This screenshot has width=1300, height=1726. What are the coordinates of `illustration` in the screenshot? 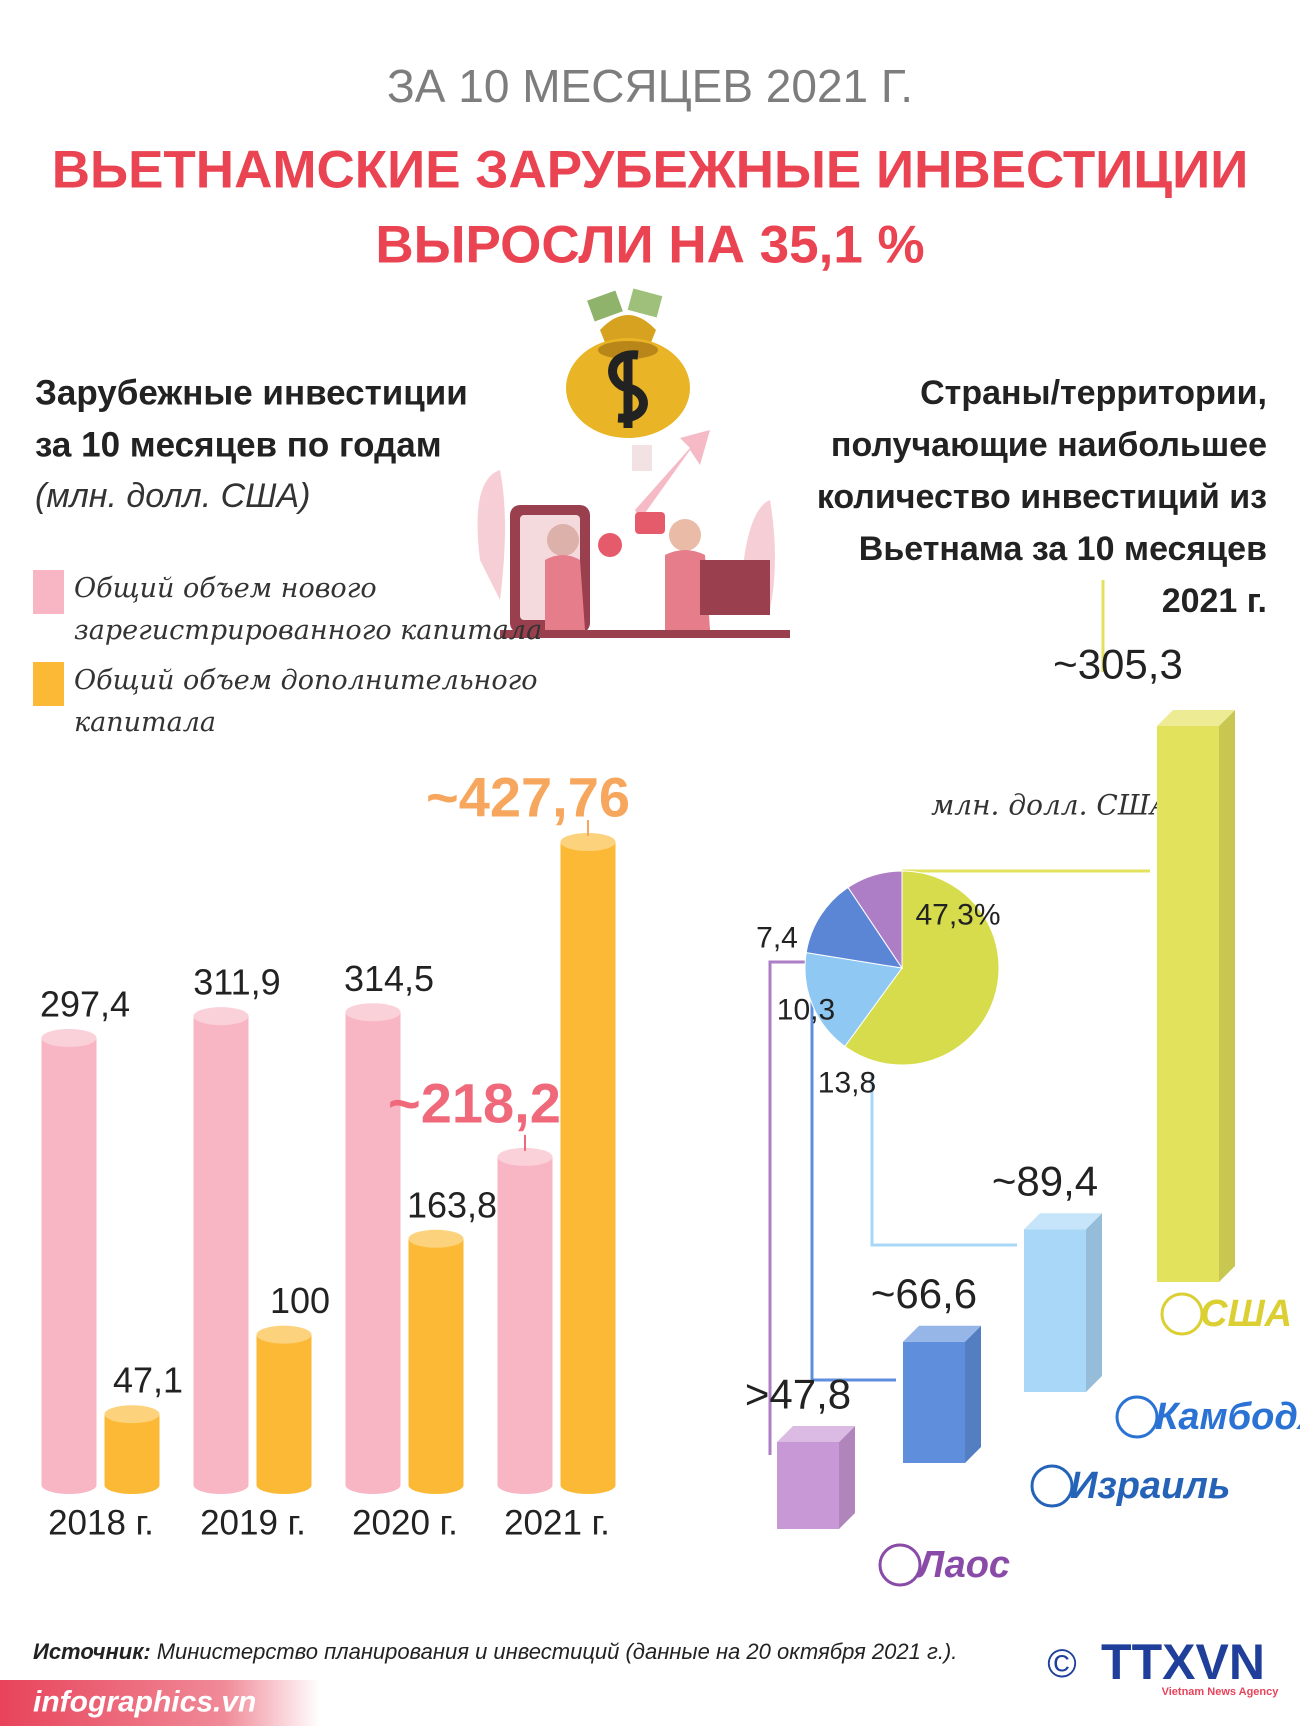 It's located at (633, 534).